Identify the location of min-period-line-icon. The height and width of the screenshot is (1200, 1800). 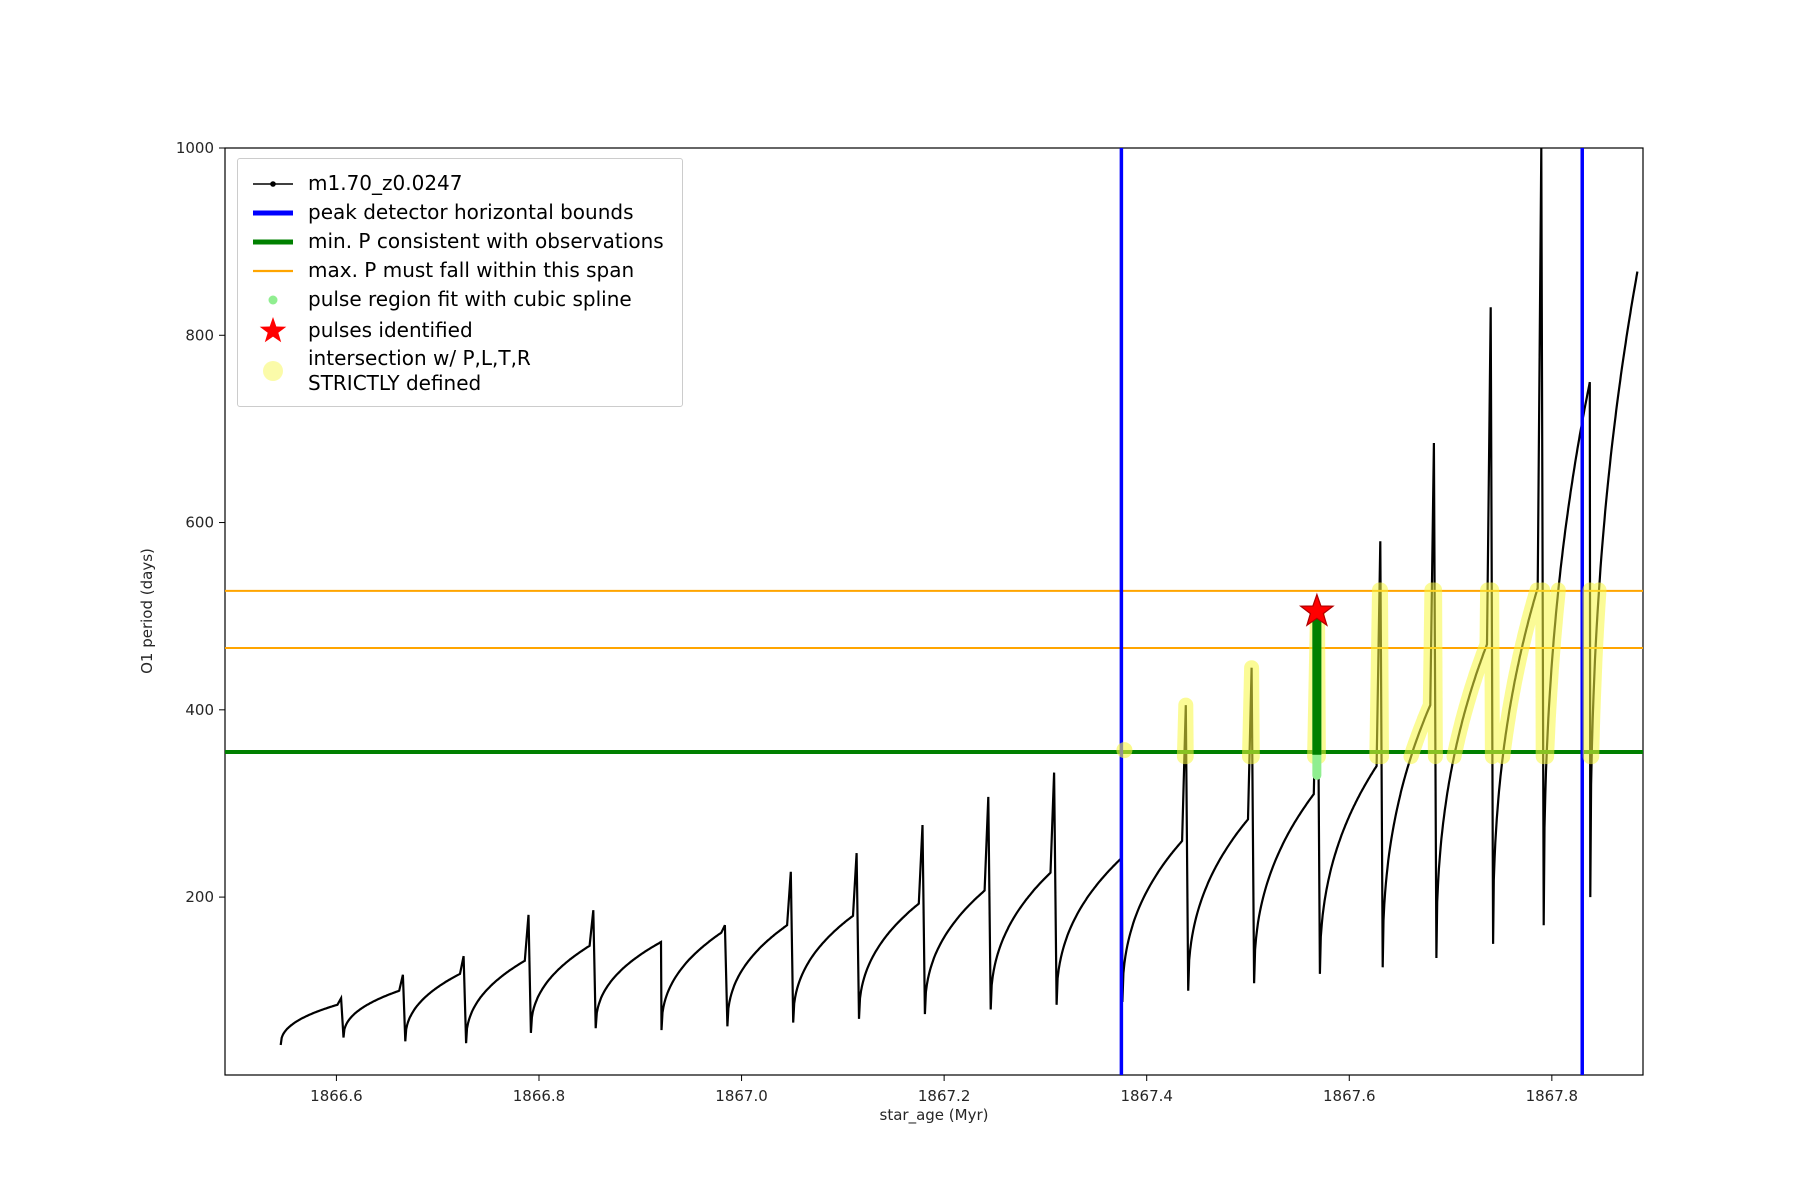
(273, 242).